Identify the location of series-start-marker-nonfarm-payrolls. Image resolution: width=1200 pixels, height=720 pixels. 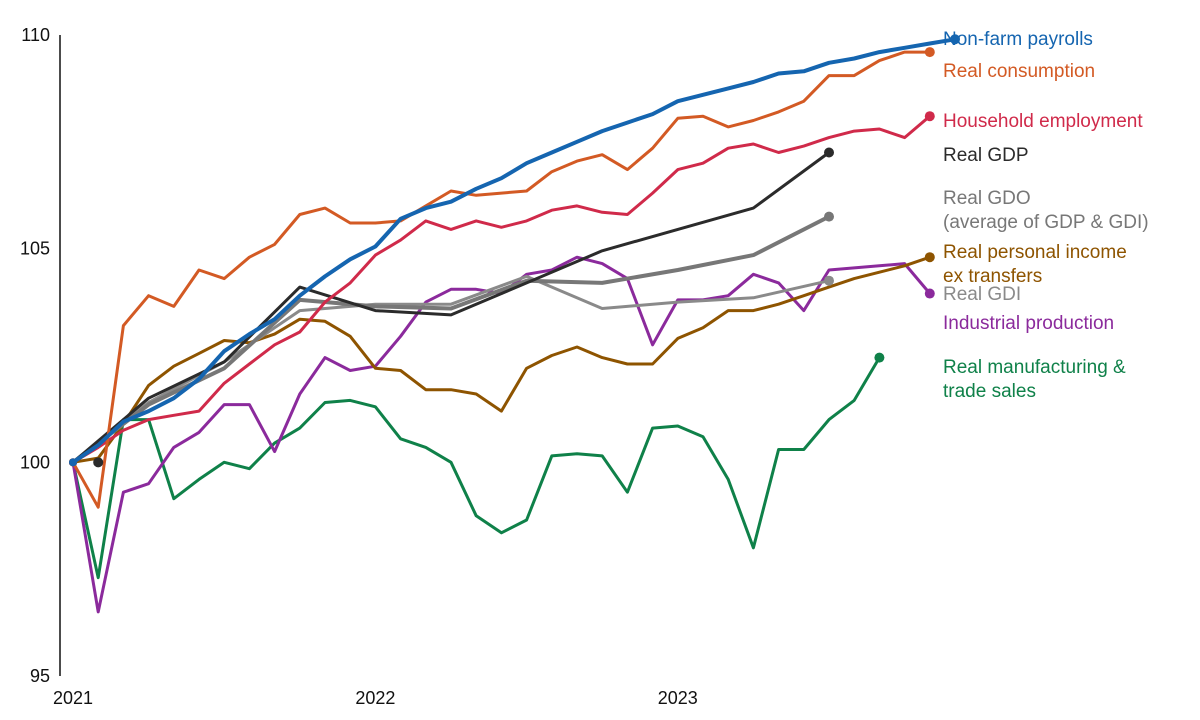
(73, 462).